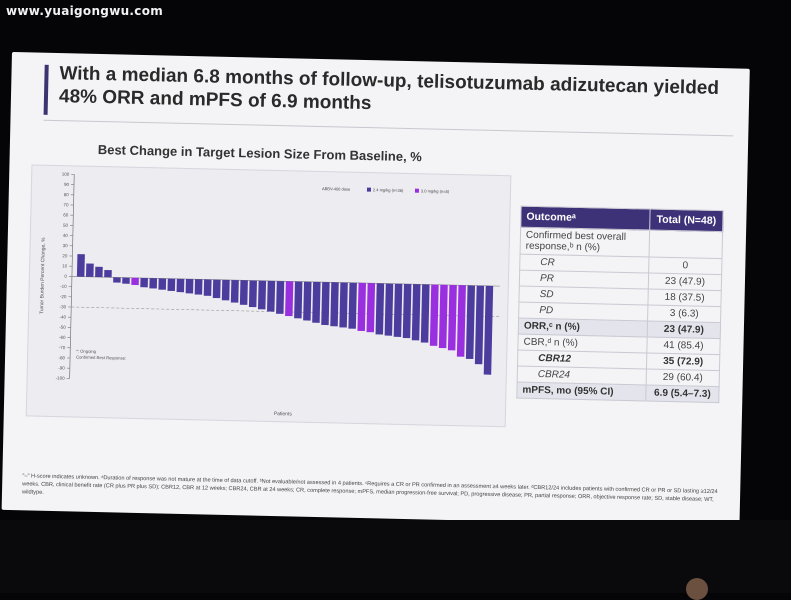 The height and width of the screenshot is (600, 791). Describe the element at coordinates (66, 235) in the screenshot. I see `y-tick-label: 40` at that location.